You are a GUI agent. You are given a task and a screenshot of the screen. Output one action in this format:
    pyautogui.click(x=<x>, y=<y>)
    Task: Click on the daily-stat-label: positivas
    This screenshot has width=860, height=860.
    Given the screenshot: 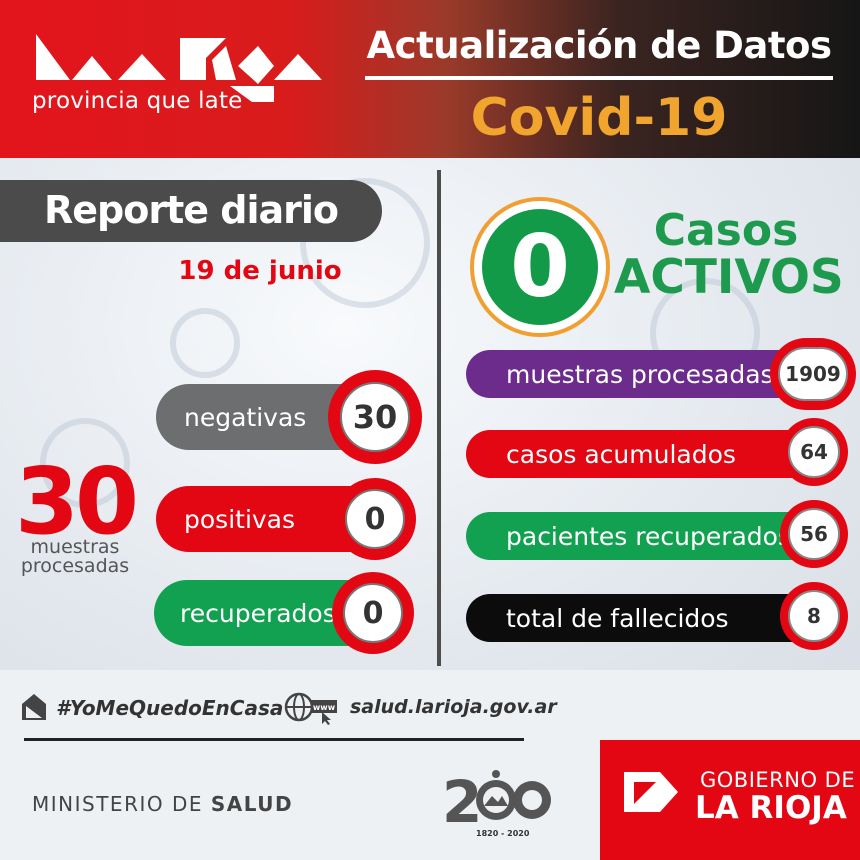 What is the action you would take?
    pyautogui.click(x=240, y=519)
    